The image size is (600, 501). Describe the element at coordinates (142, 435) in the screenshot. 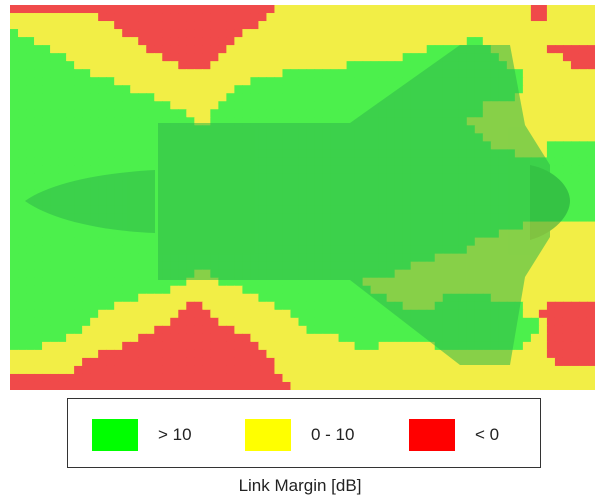

I see `legend-item-high: > 10` at that location.